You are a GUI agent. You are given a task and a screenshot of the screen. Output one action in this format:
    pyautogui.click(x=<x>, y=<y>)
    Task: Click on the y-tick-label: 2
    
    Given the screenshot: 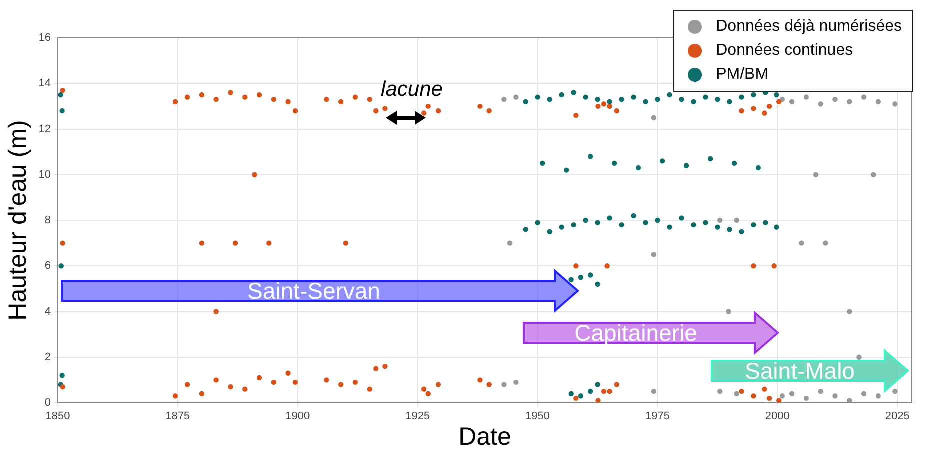 What is the action you would take?
    pyautogui.click(x=47, y=357)
    